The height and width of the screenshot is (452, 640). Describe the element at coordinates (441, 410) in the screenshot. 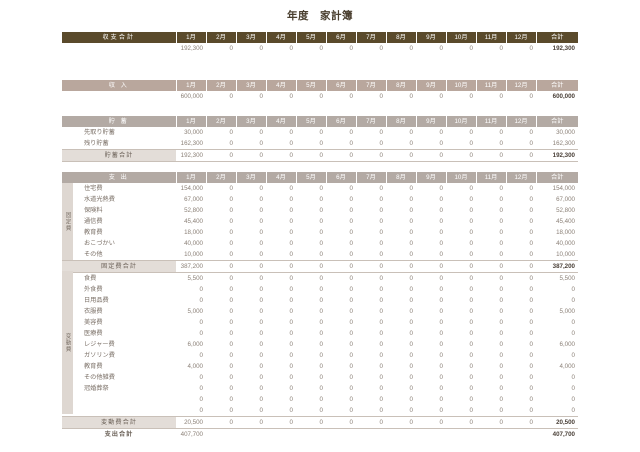

I see `var-r12-c9: 0` at that location.